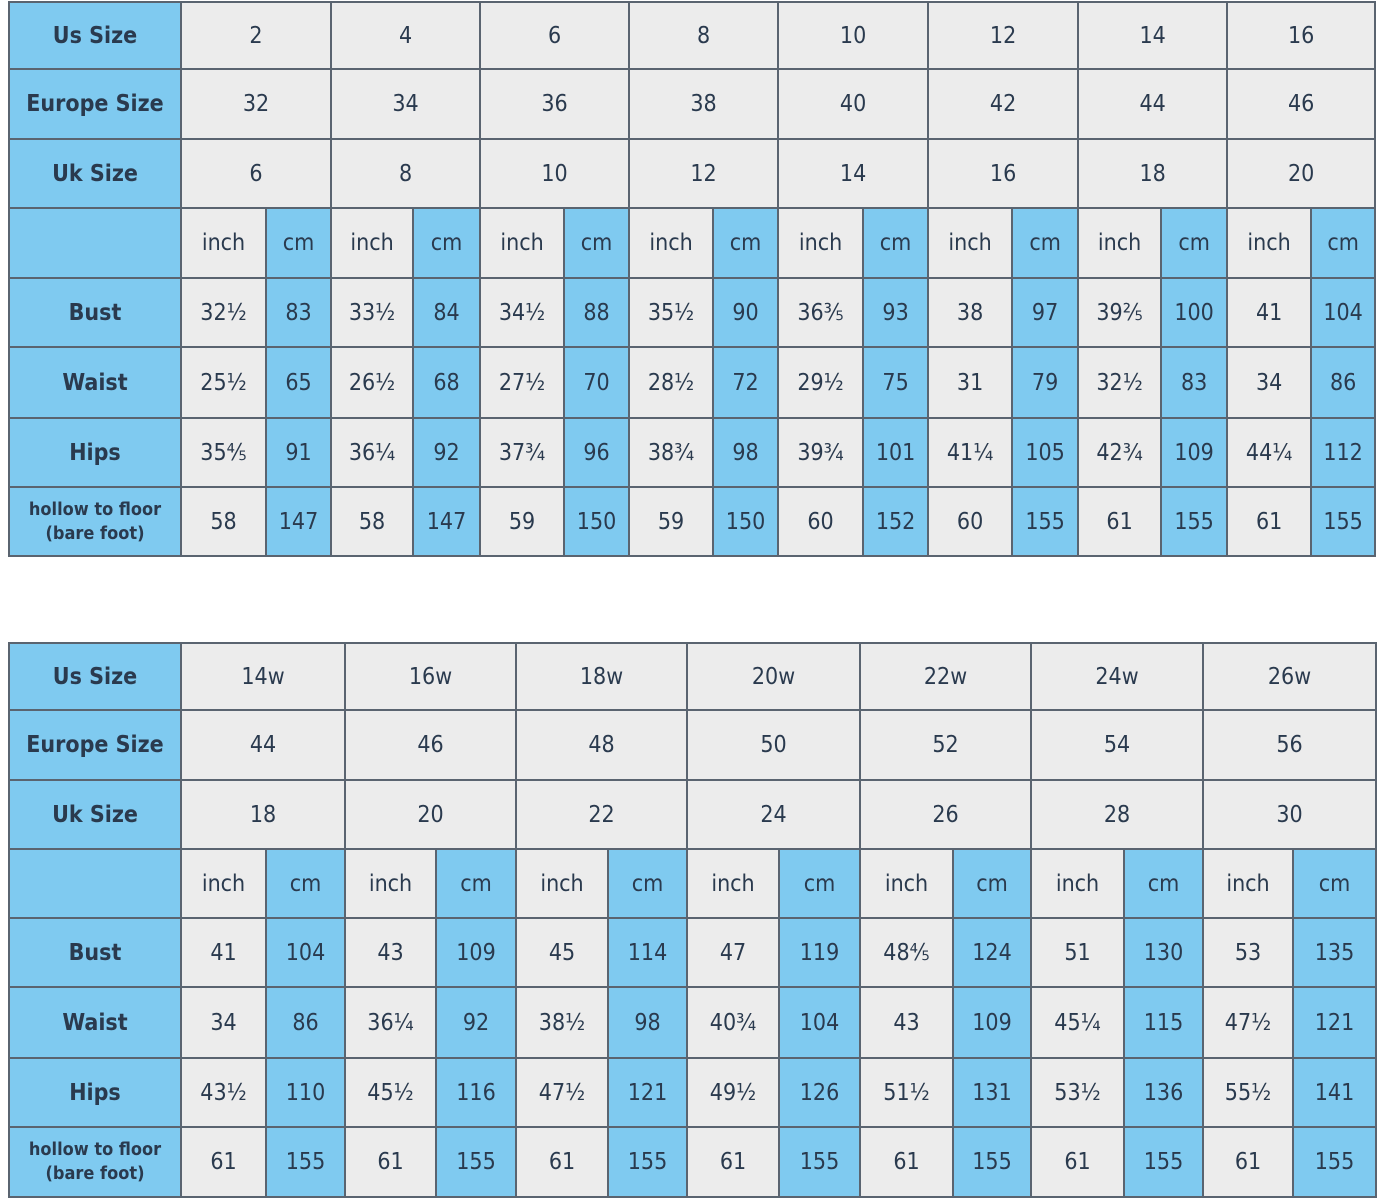 This screenshot has height=1200, width=1379. What do you see at coordinates (305, 1092) in the screenshot?
I see `hips-cm-cell: 110` at bounding box center [305, 1092].